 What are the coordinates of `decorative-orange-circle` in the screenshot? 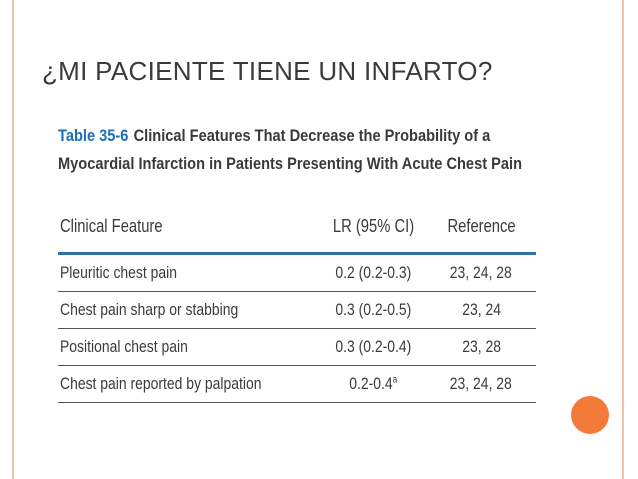 It's located at (590, 415).